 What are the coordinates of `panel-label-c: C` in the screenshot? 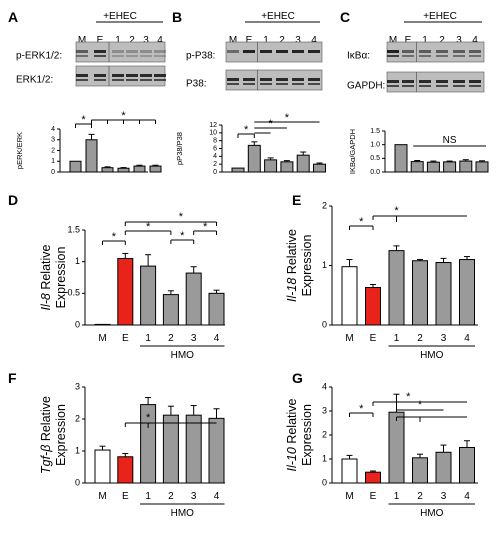 It's located at (345, 17).